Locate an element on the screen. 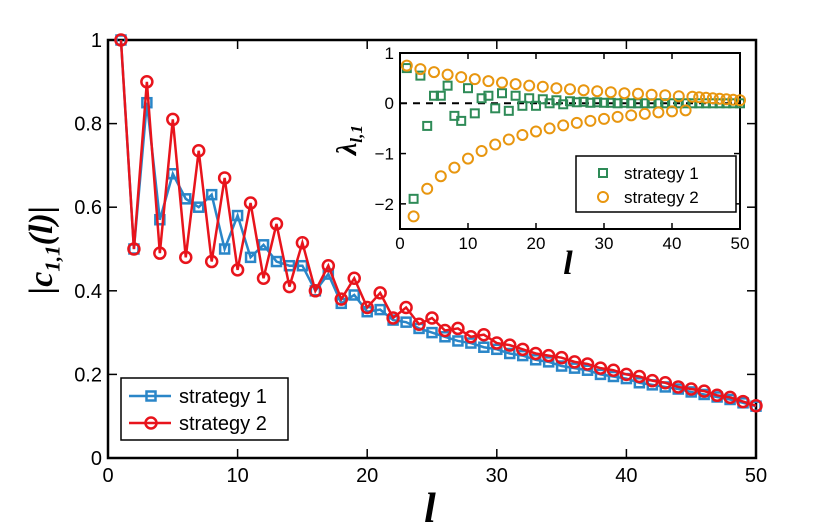 This screenshot has height=529, width=830. y-label-prefix: |c is located at coordinates (41, 283).